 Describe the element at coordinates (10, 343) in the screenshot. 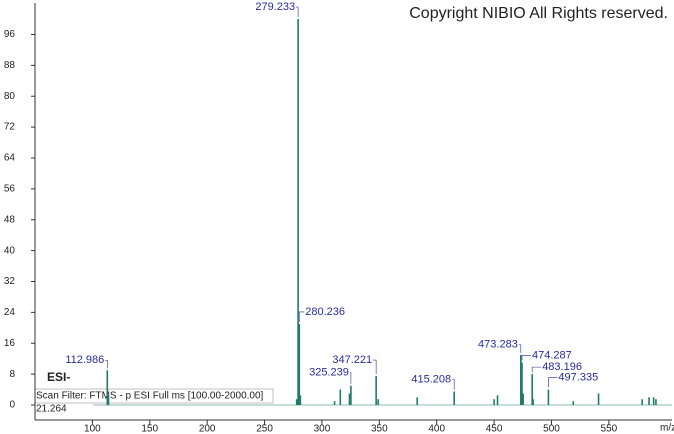

I see `y-tick-label: 16` at that location.